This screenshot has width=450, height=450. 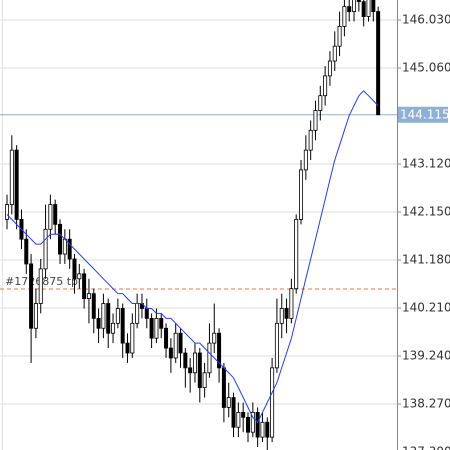 What do you see at coordinates (426, 163) in the screenshot?
I see `y-tick-label: 143.120` at bounding box center [426, 163].